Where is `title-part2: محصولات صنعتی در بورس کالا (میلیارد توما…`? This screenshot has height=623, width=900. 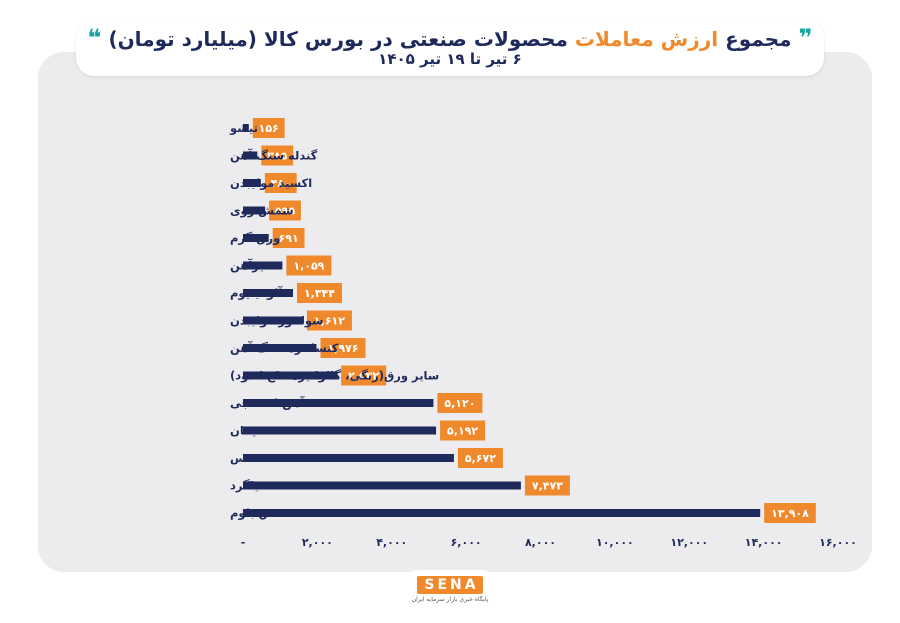
title-part2: محصولات صنعتی در بورس کالا (میلیارد توما… is located at coordinates (338, 39).